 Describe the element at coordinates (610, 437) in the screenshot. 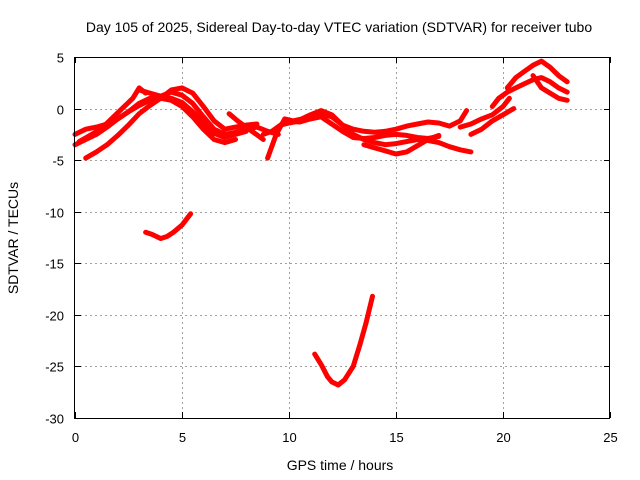

I see `x-tick-label: 25` at that location.